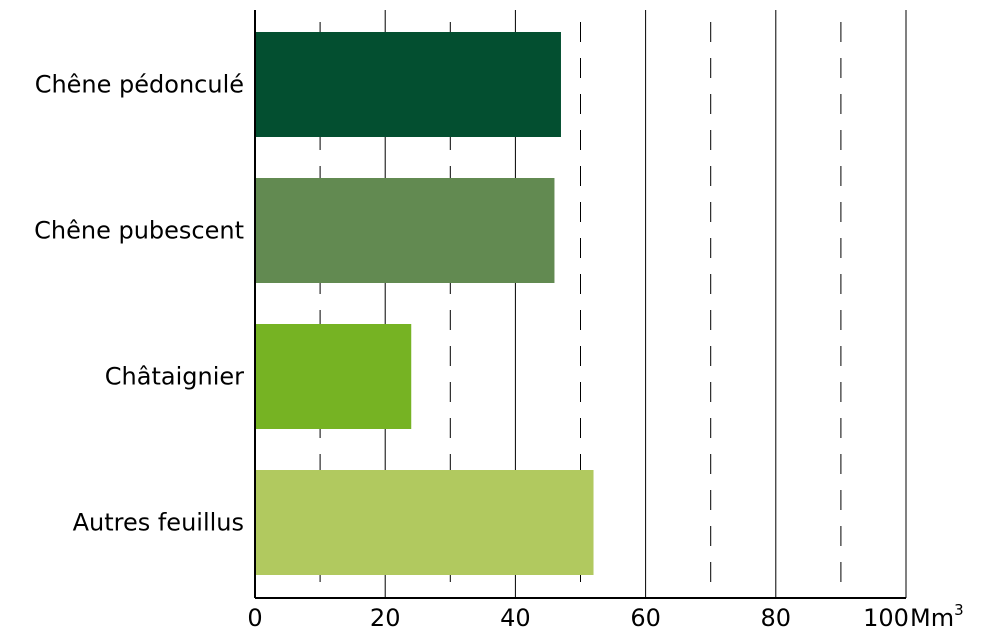 The image size is (1002, 630). Describe the element at coordinates (959, 610) in the screenshot. I see `unit-superscript: 3` at that location.